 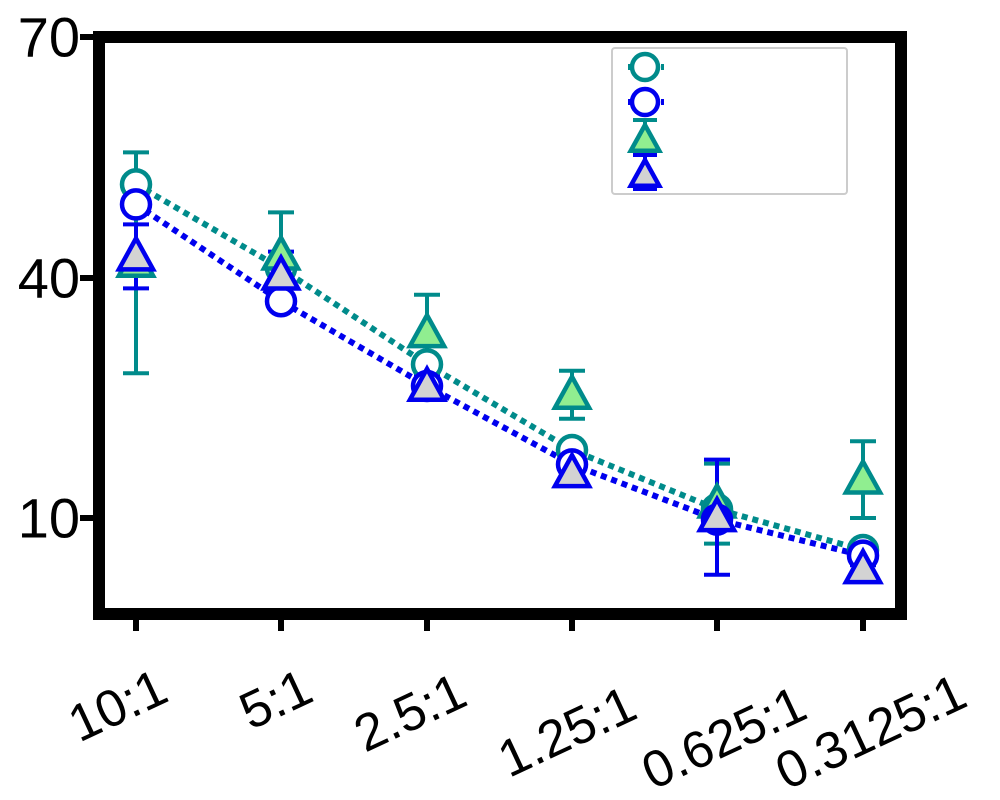 I want to click on legend-box, so click(x=729, y=121).